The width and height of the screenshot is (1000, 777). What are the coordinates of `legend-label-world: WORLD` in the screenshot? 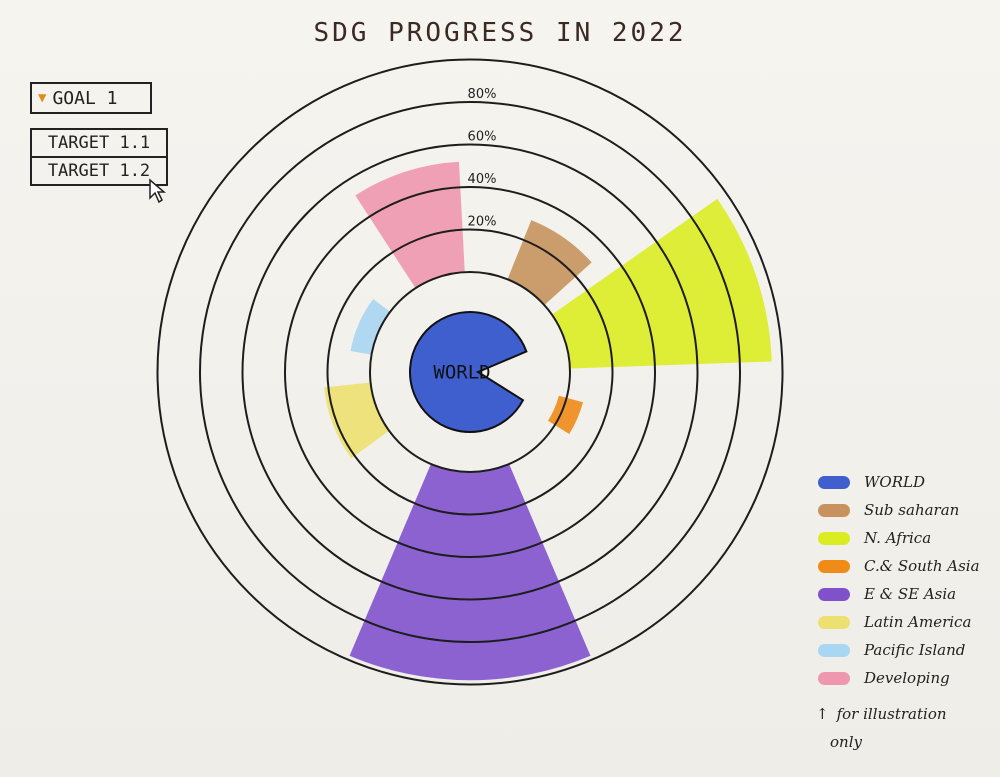 It's located at (894, 482).